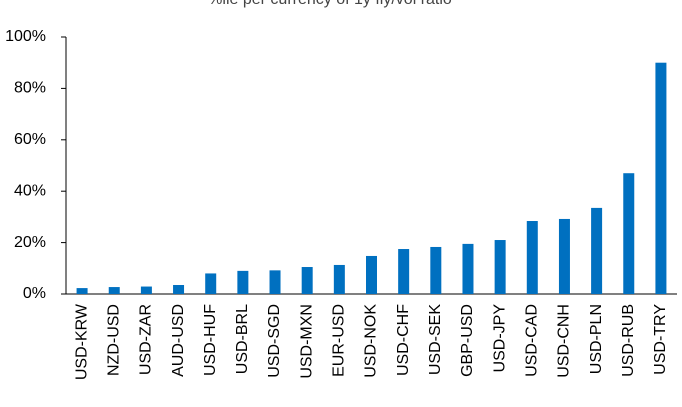 The width and height of the screenshot is (682, 407). I want to click on y-tick-label: 40%, so click(30, 190).